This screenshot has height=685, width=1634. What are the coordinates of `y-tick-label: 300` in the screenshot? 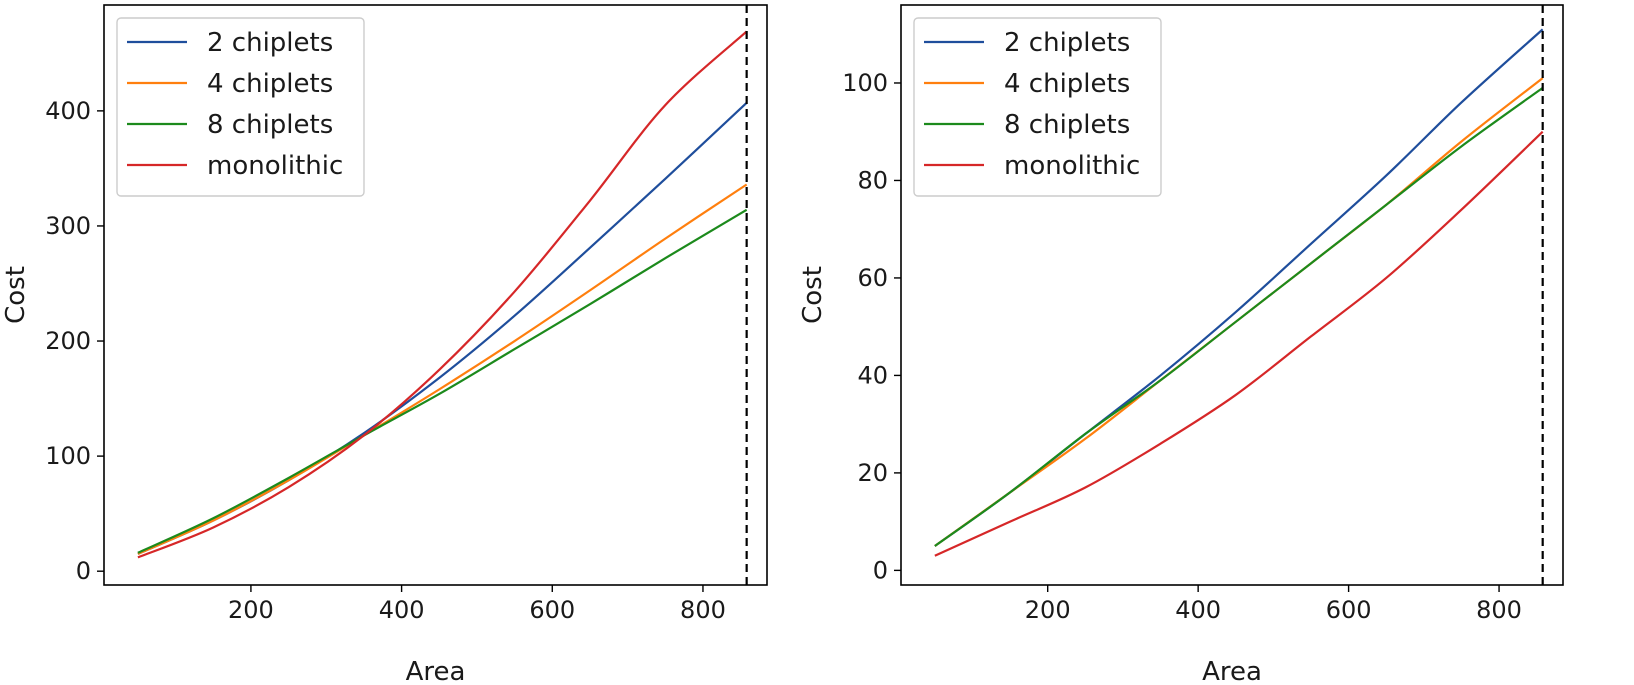 It's located at (68, 226).